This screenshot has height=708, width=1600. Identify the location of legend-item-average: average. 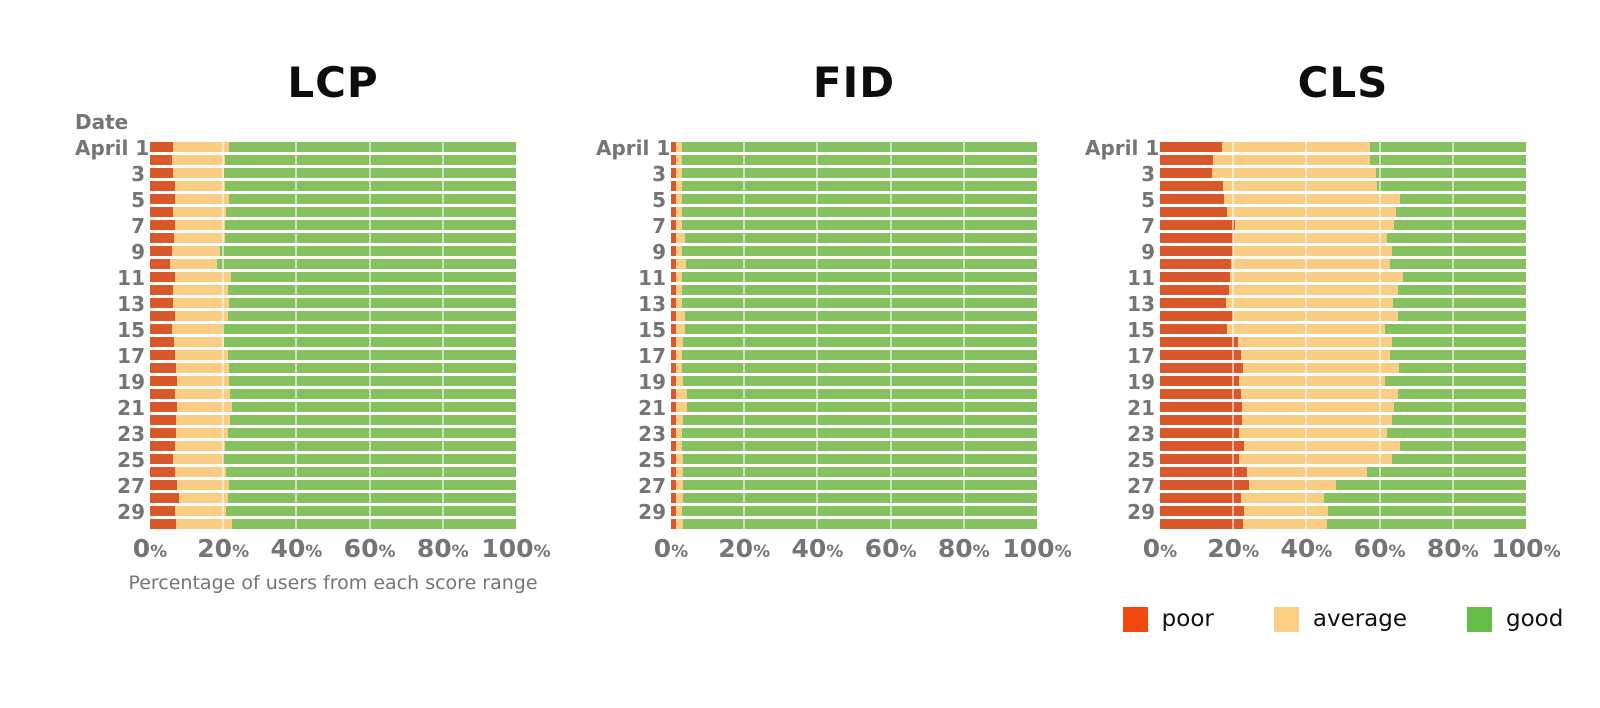
(1340, 619).